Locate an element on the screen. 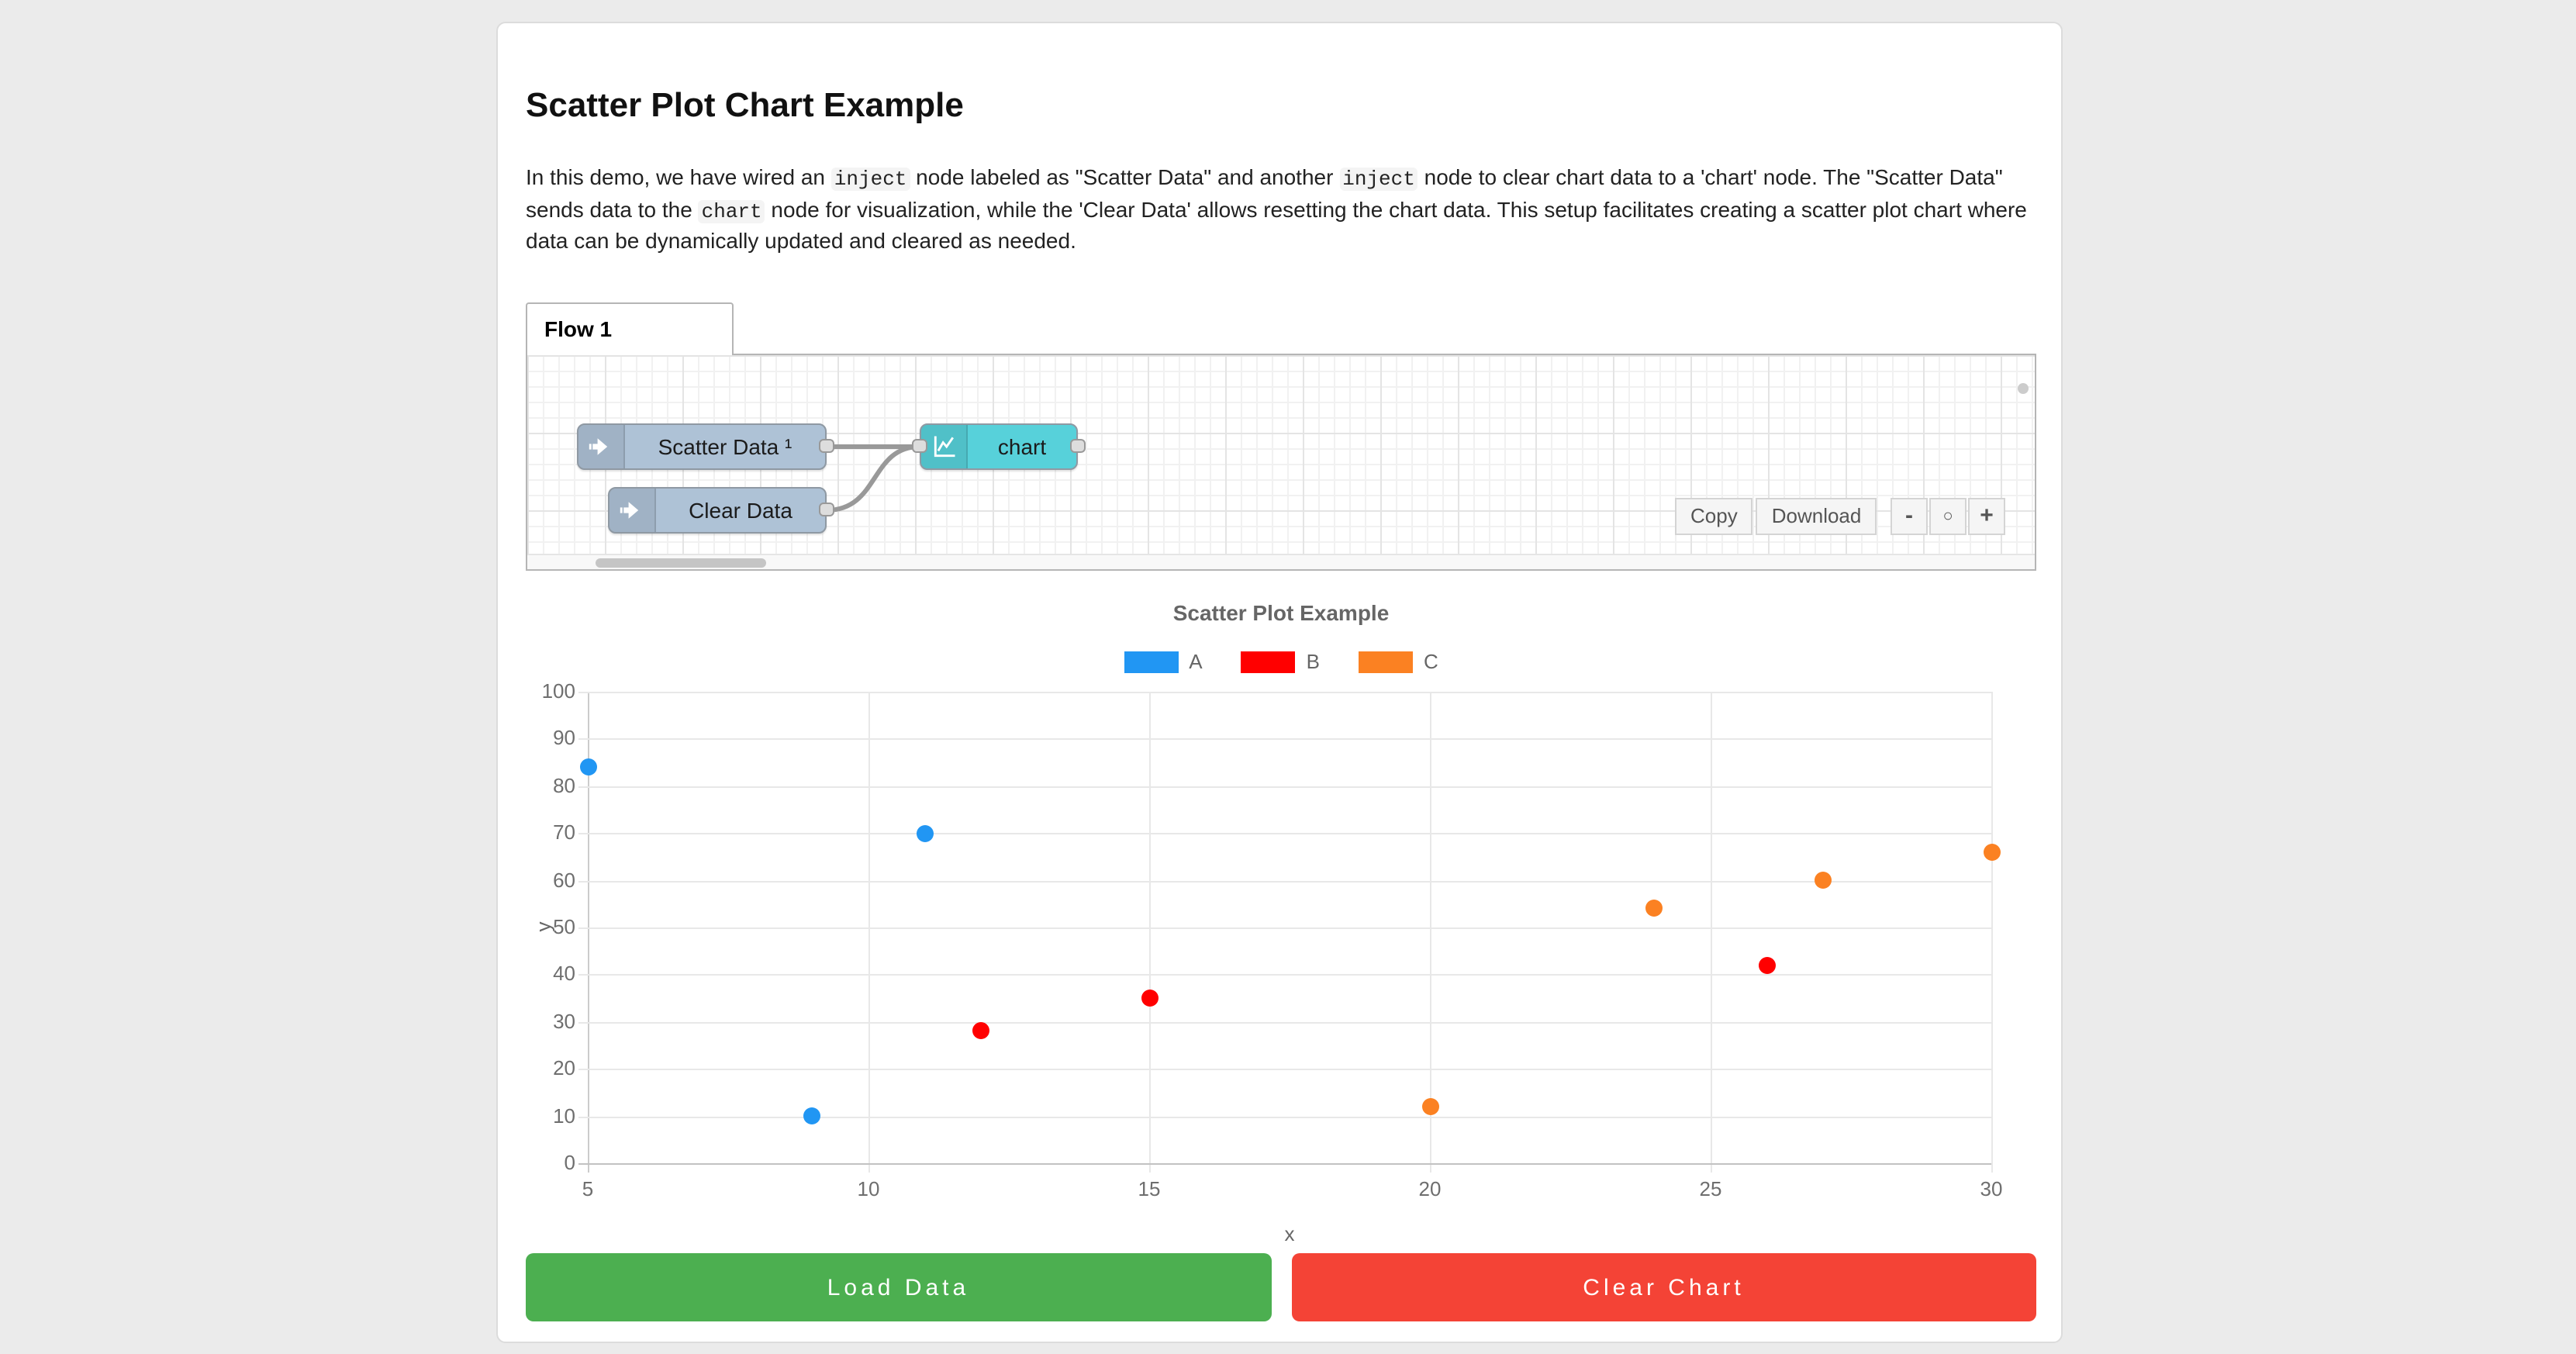 The width and height of the screenshot is (2576, 1354). x-axis-label: x is located at coordinates (1290, 1233).